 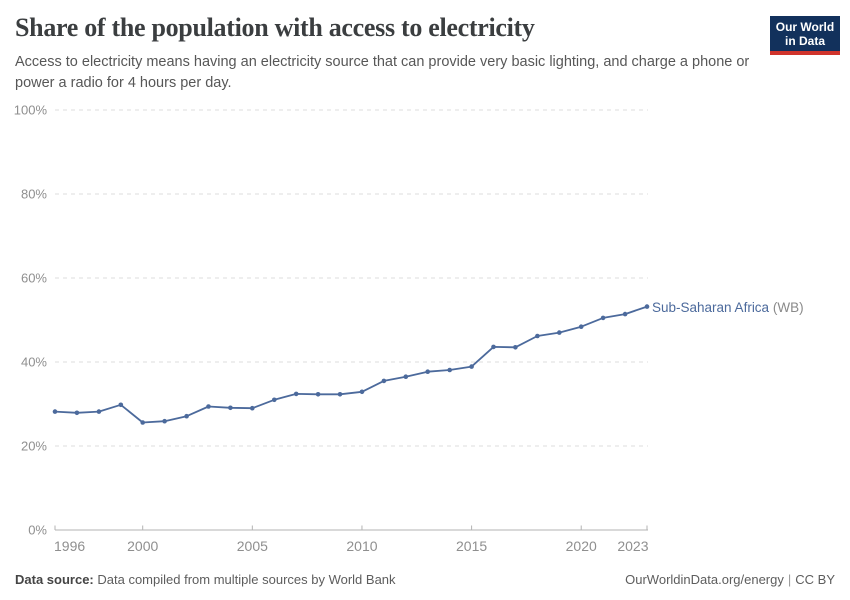 What do you see at coordinates (34, 278) in the screenshot?
I see `y-tick-label: 60%` at bounding box center [34, 278].